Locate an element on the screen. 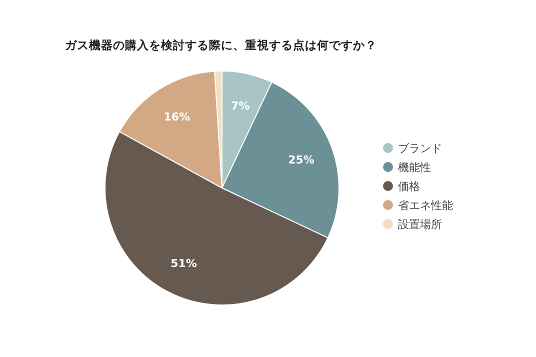 This screenshot has width=536, height=357. data-label: 51% is located at coordinates (183, 263).